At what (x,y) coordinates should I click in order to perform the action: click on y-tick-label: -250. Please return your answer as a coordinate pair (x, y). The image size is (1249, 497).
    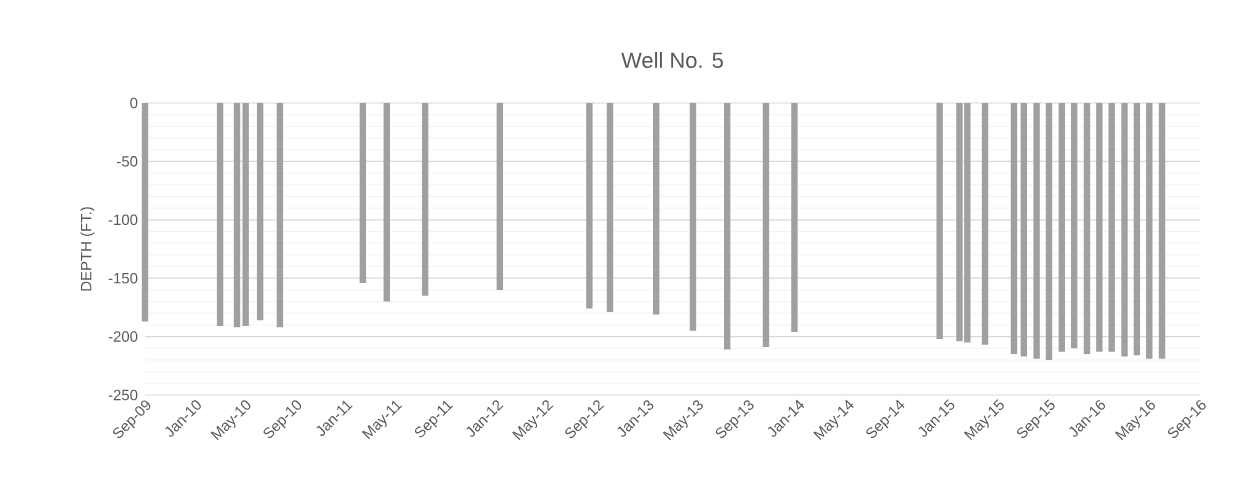
    Looking at the image, I should click on (123, 395).